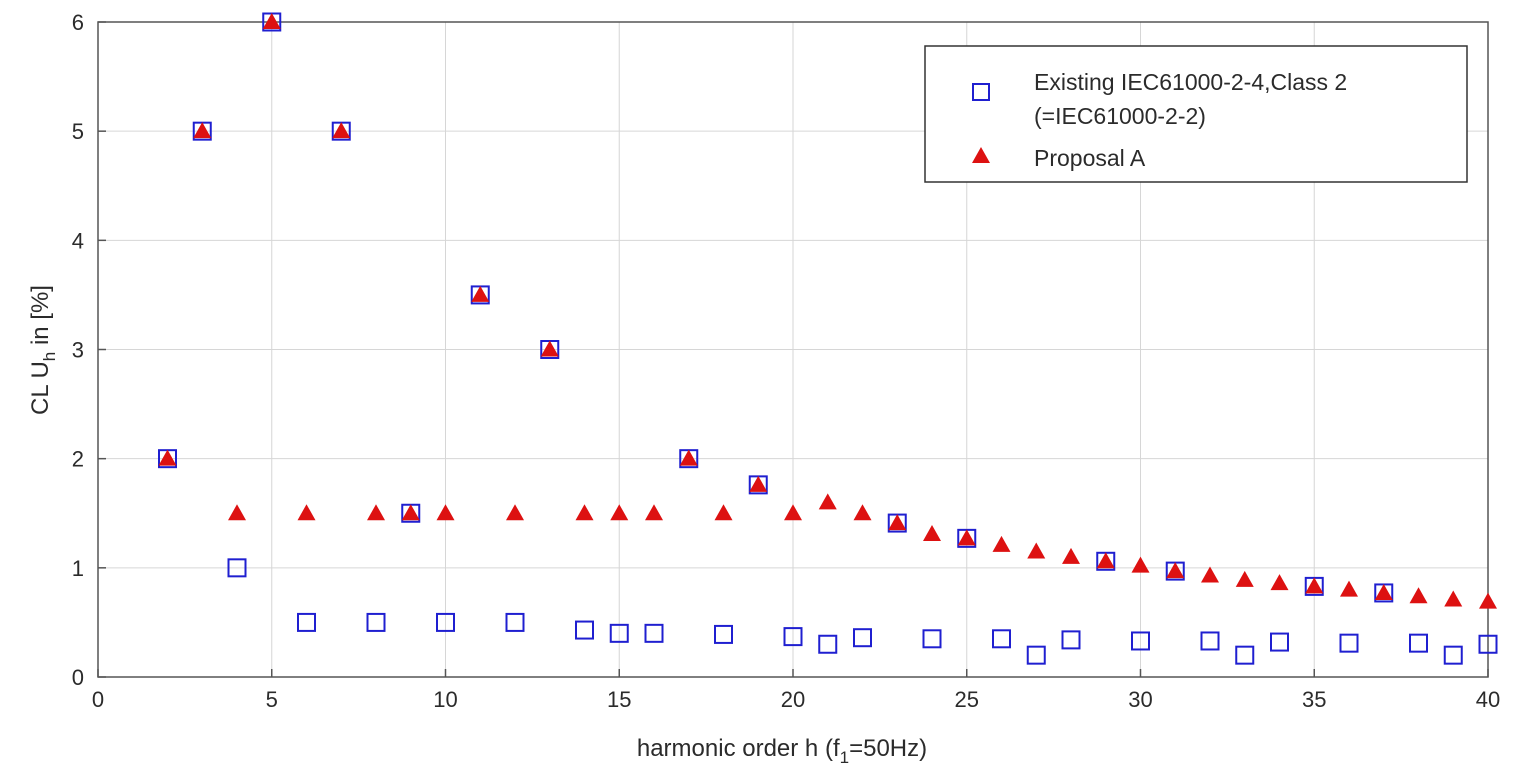 This screenshot has width=1520, height=777. I want to click on x-tick-label: 35, so click(1314, 699).